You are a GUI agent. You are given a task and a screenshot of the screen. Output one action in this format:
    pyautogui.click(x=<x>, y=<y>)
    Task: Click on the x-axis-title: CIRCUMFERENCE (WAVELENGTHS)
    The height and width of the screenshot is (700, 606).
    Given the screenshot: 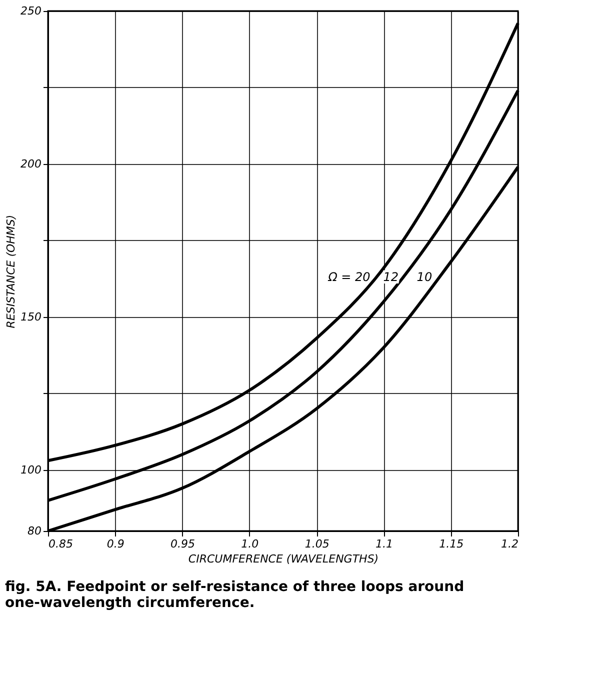 What is the action you would take?
    pyautogui.click(x=283, y=559)
    